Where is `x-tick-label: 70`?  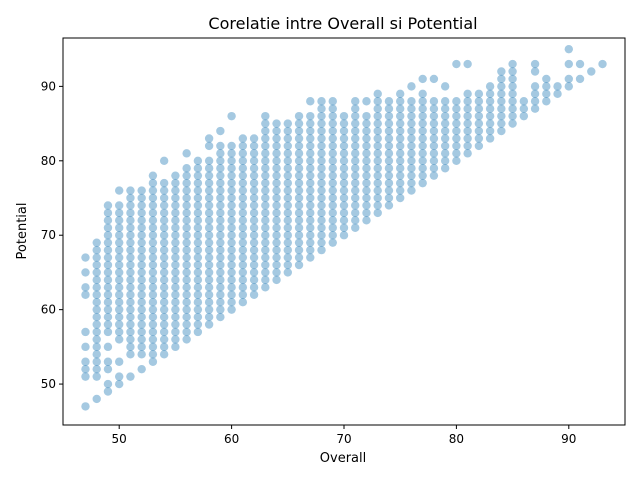
x-tick-label: 70 is located at coordinates (343, 439).